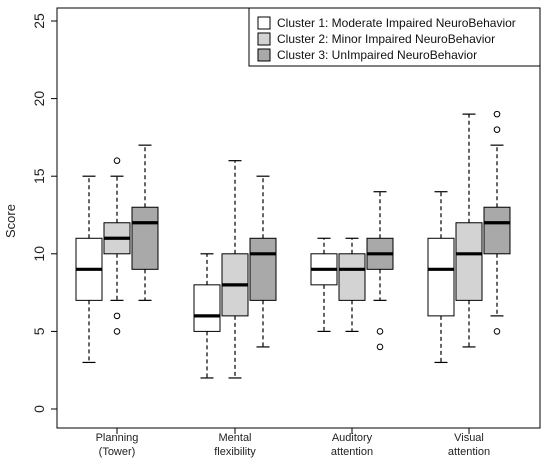 The width and height of the screenshot is (550, 465). I want to click on y-tick-label: 15, so click(39, 176).